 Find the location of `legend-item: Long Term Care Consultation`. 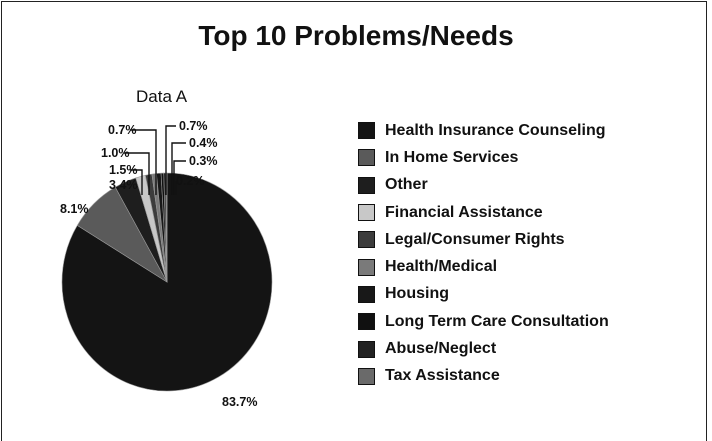

legend-item: Long Term Care Consultation is located at coordinates (483, 321).